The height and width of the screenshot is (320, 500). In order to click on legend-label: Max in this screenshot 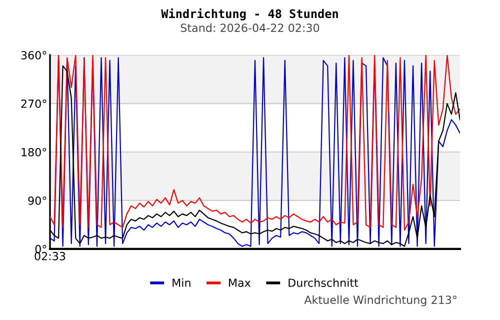, I will do `click(240, 282)`.